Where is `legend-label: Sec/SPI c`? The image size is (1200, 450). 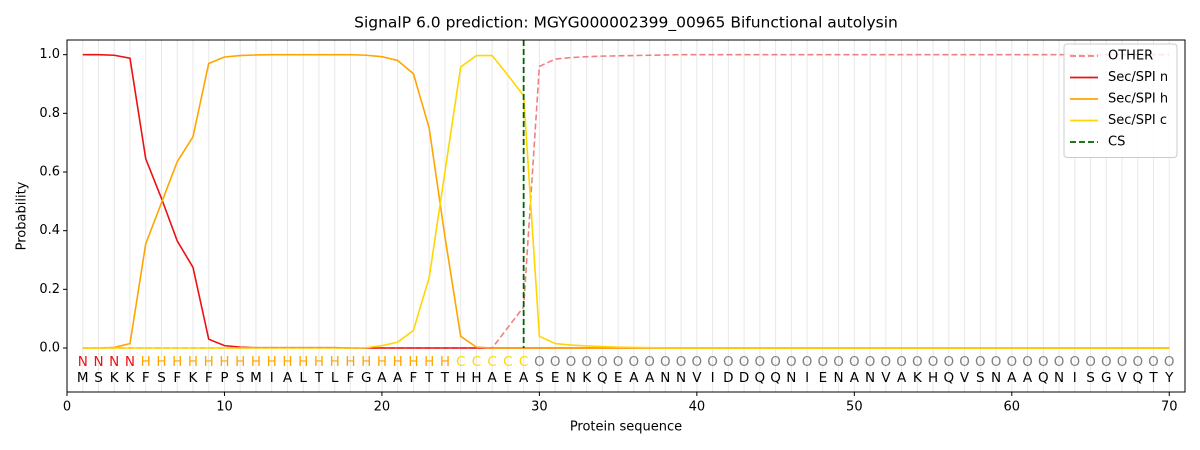
legend-label: Sec/SPI c is located at coordinates (1137, 120).